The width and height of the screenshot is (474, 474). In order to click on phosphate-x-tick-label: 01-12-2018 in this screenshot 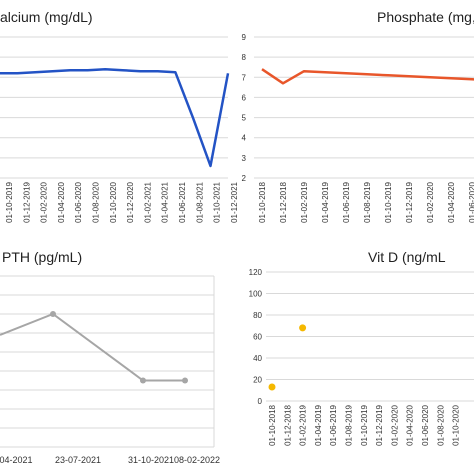, I will do `click(283, 201)`.